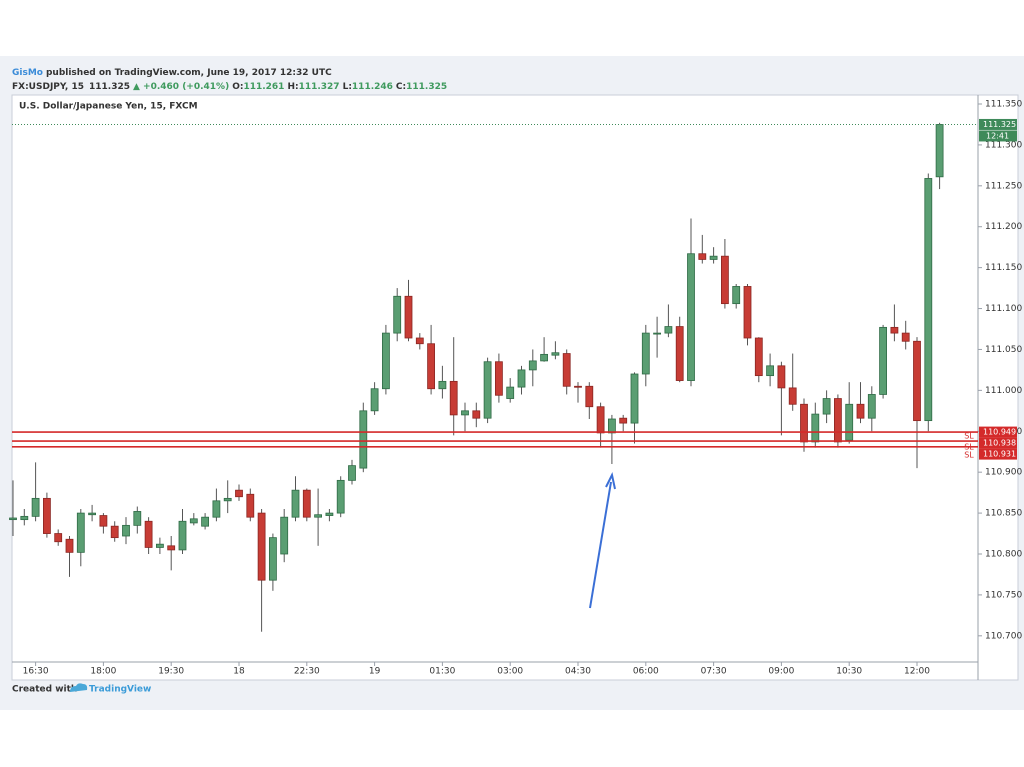 This screenshot has height=767, width=1024. I want to click on level-label: 110.938, so click(999, 443).